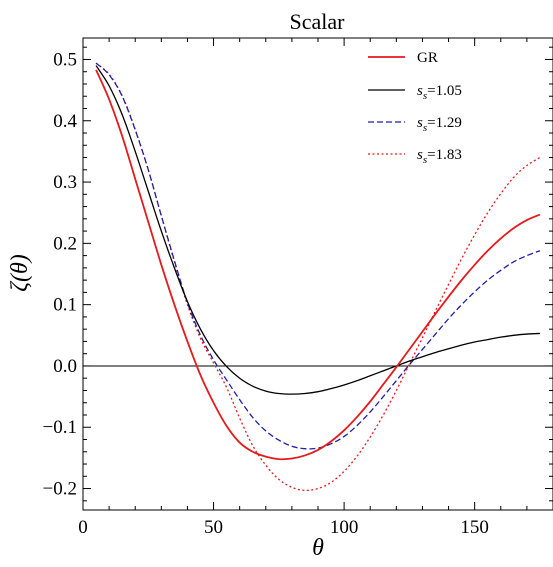  I want to click on x-tick-label: 50, so click(213, 527).